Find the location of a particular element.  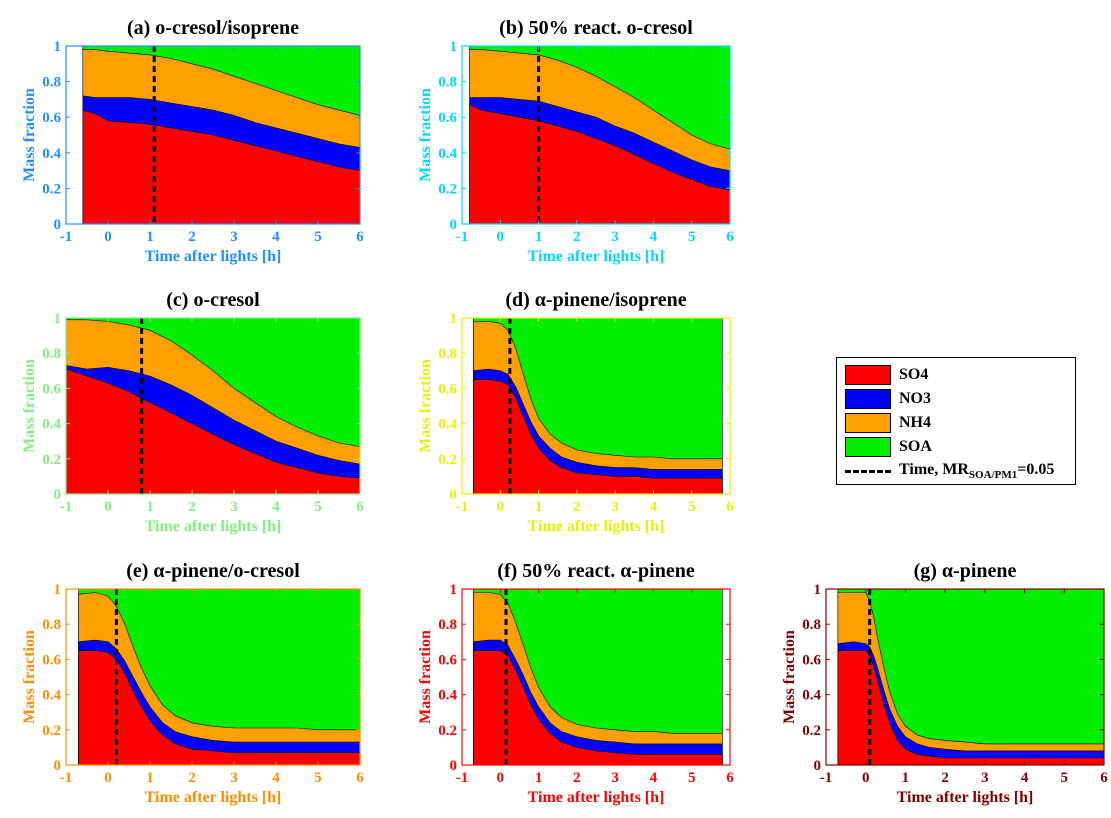

legend: SO4 NO3 NH4 SOA Time, MRSOA/PM1=0.05 is located at coordinates (956, 421).